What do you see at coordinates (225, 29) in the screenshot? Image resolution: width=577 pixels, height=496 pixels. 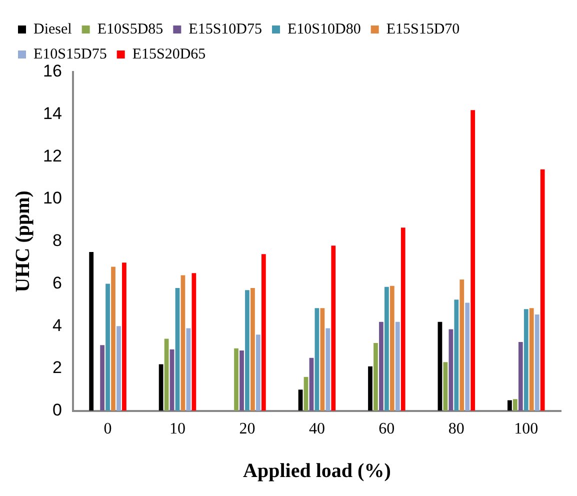 I see `legend-label: E15S10D75` at bounding box center [225, 29].